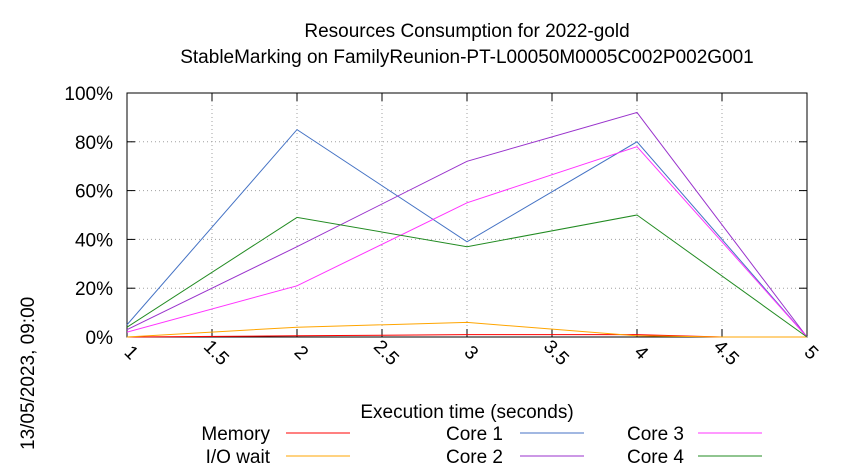 The width and height of the screenshot is (850, 475). What do you see at coordinates (94, 289) in the screenshot?
I see `y-tick-label: 20%` at bounding box center [94, 289].